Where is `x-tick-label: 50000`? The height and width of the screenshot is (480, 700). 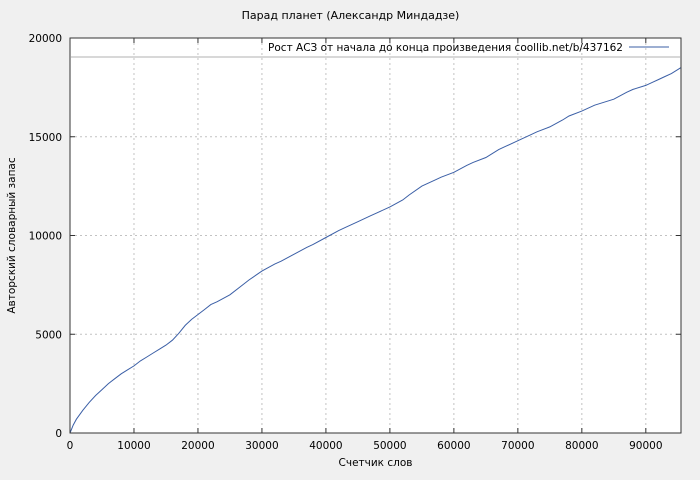 x-tick-label: 50000 is located at coordinates (389, 446).